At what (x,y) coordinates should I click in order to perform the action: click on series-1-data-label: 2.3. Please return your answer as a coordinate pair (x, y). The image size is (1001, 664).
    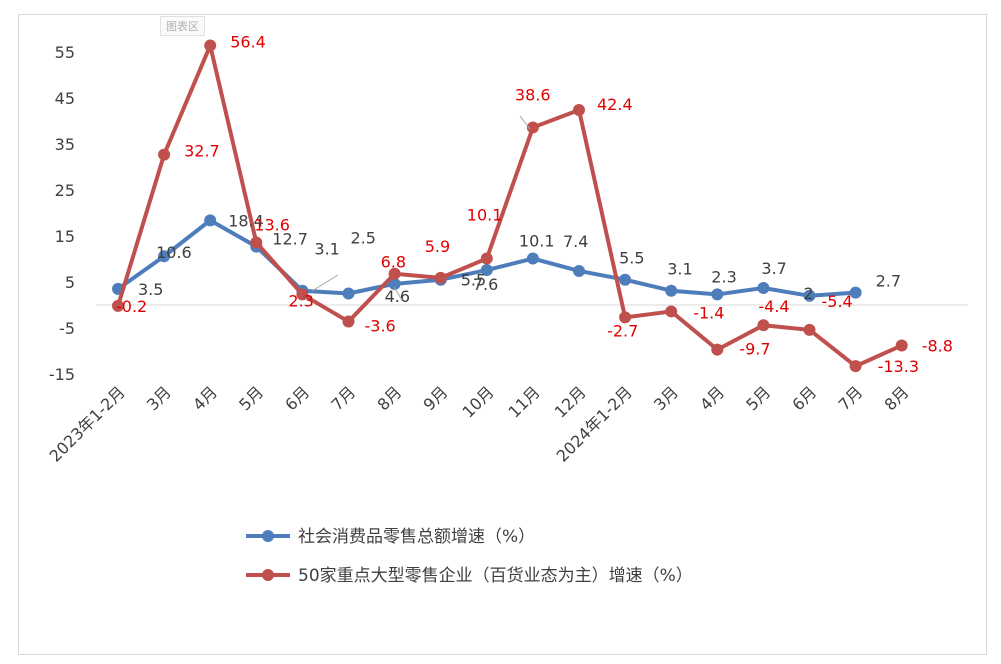
    Looking at the image, I should click on (723, 276).